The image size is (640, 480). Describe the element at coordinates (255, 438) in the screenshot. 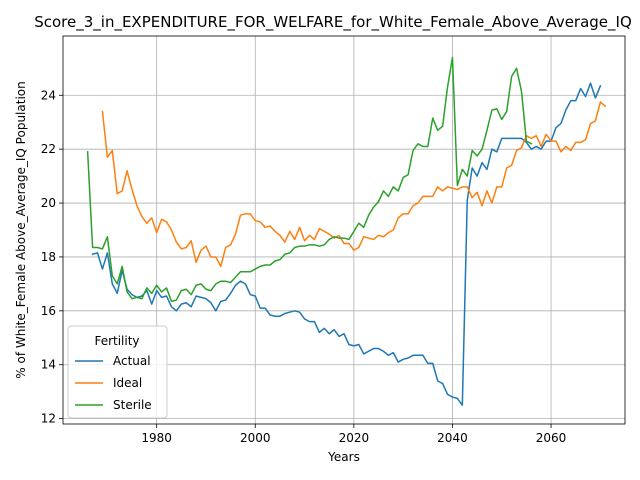

I see `x-tick-label: 2000` at that location.